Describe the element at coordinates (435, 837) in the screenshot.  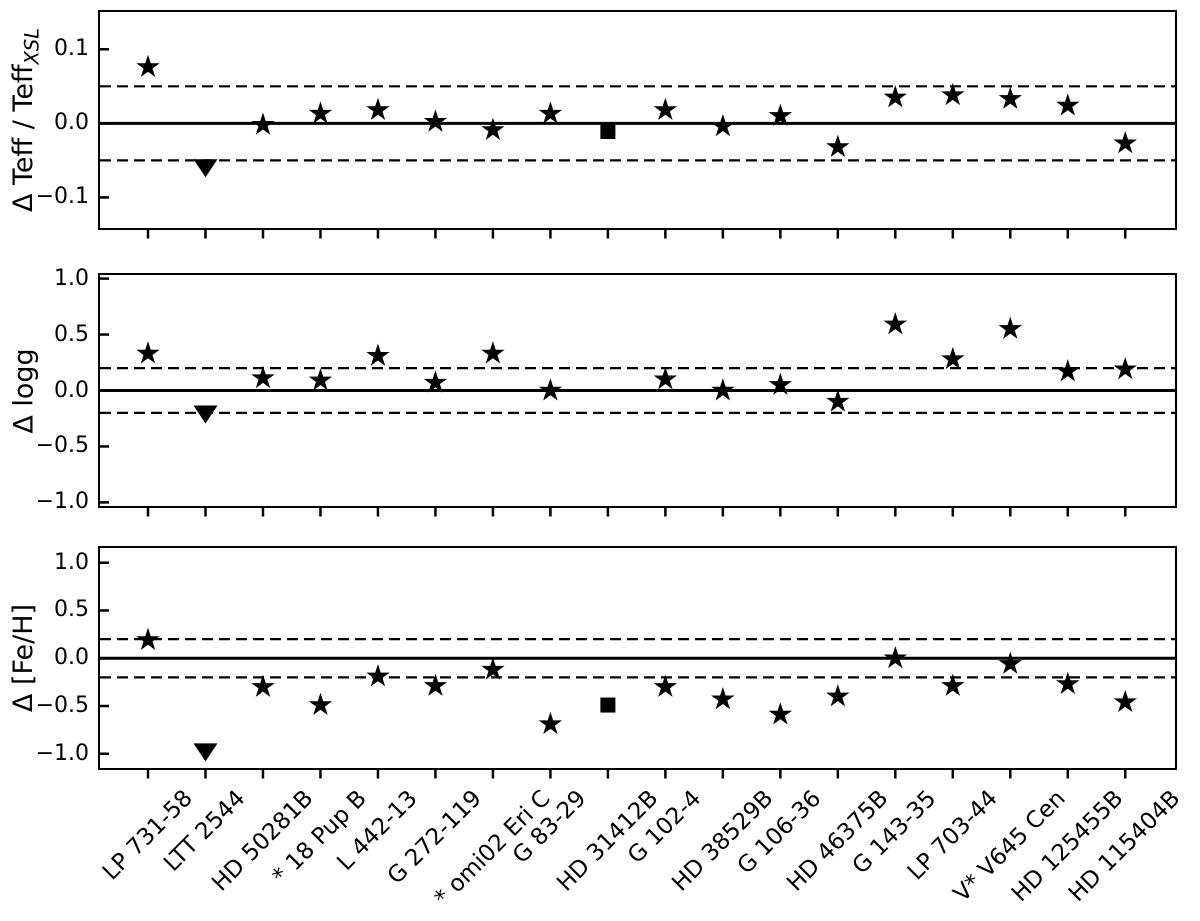
I see `x-tick-label: G 272-119` at that location.